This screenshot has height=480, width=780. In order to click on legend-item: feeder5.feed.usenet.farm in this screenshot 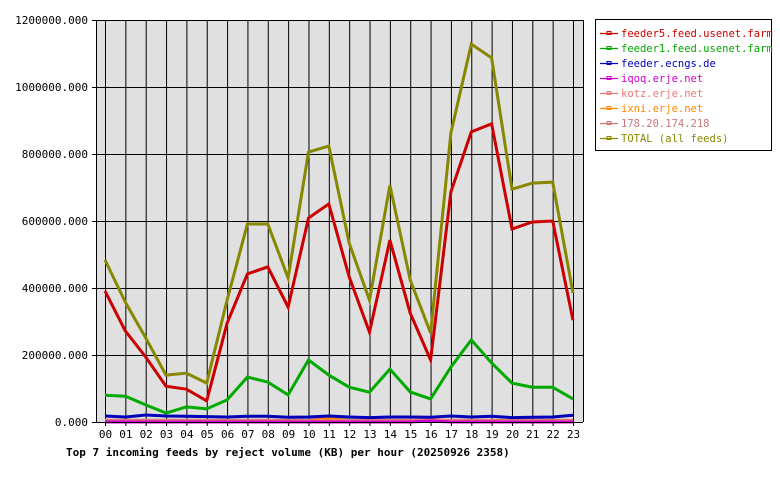, I will do `click(686, 34)`.